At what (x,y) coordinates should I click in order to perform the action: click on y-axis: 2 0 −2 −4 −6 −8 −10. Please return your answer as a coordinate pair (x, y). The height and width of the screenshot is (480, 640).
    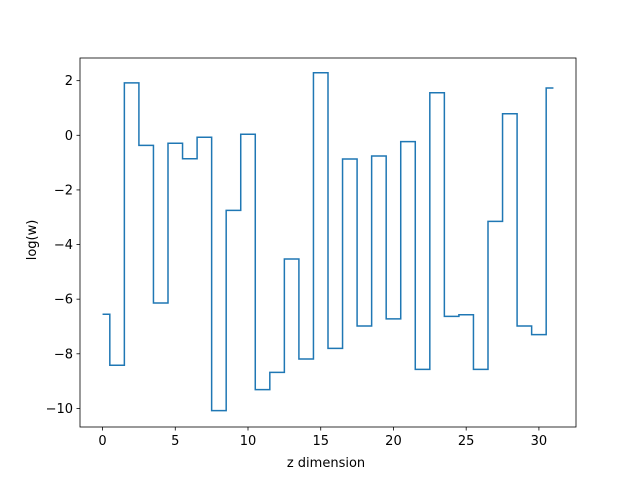
    Looking at the image, I should click on (63, 245).